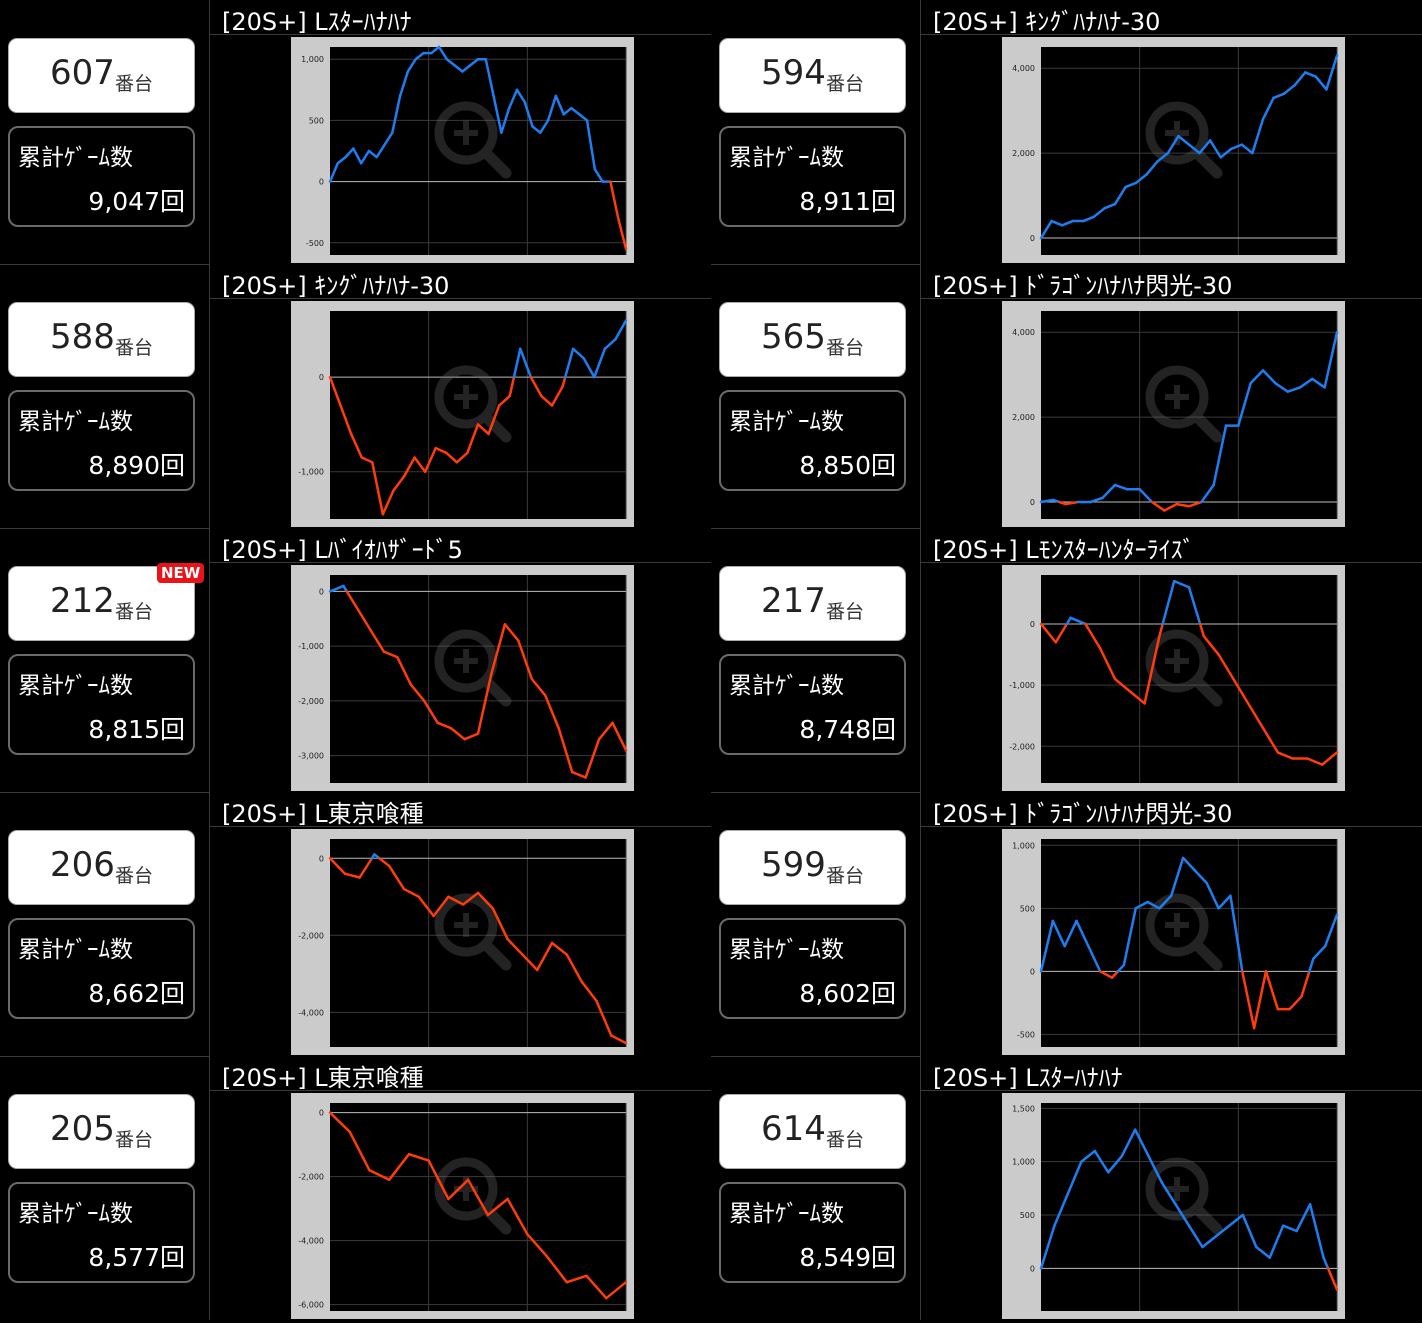  I want to click on machine-number-box: 607 番台, so click(101, 75).